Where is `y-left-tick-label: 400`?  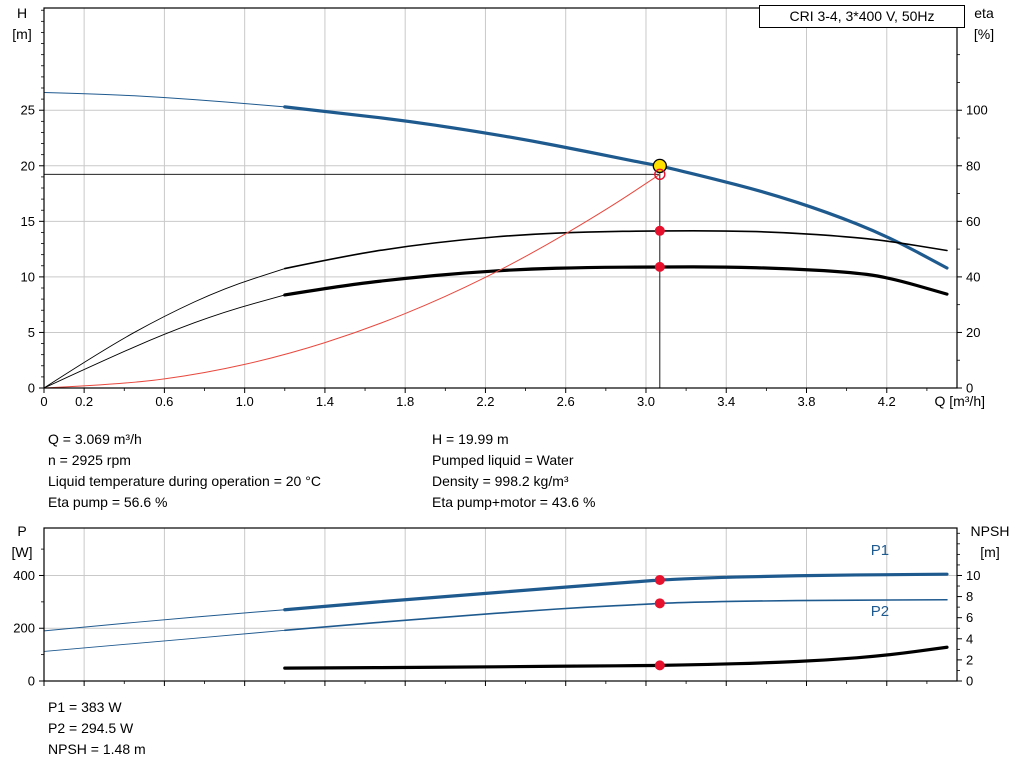 y-left-tick-label: 400 is located at coordinates (24, 575).